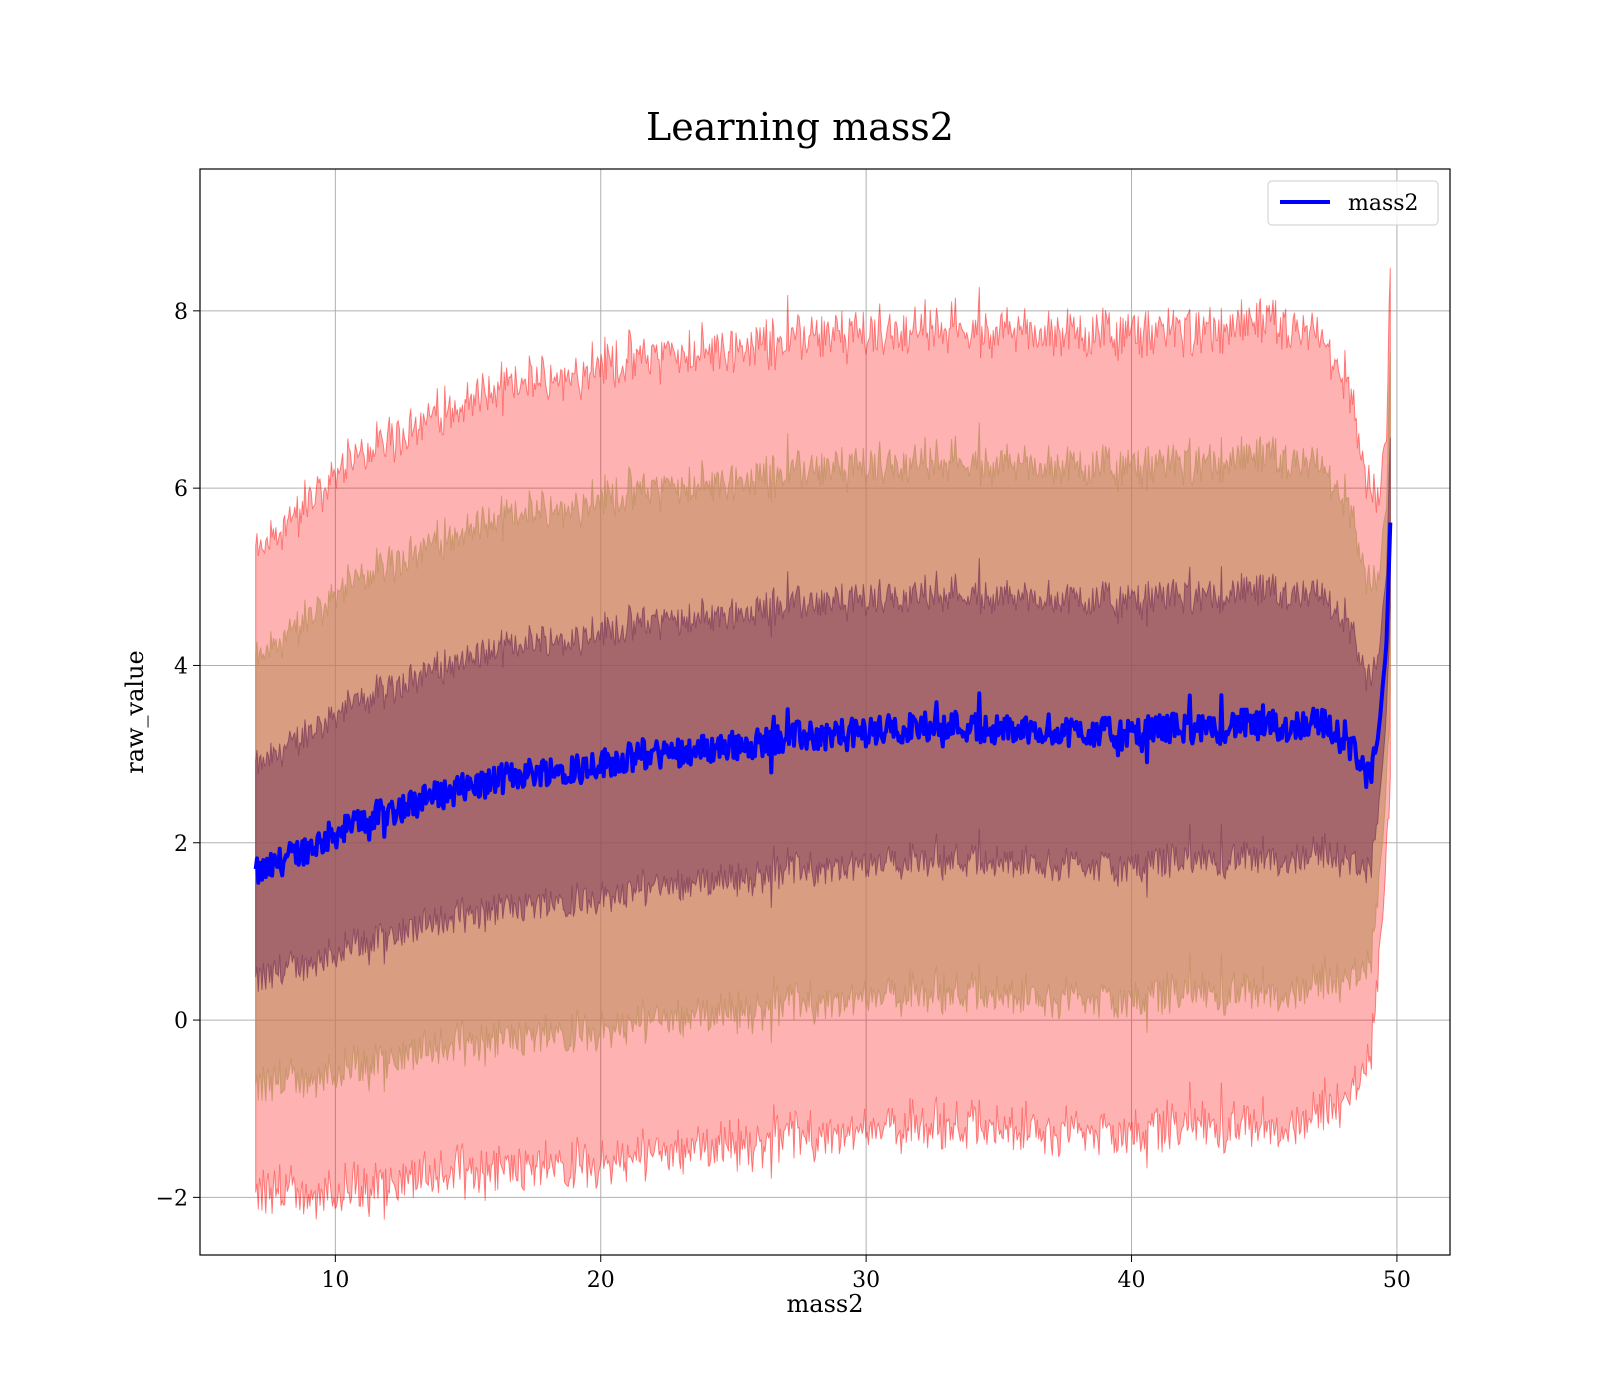 The width and height of the screenshot is (1600, 1400). What do you see at coordinates (172, 1198) in the screenshot?
I see `y-tick-label--2: −2` at bounding box center [172, 1198].